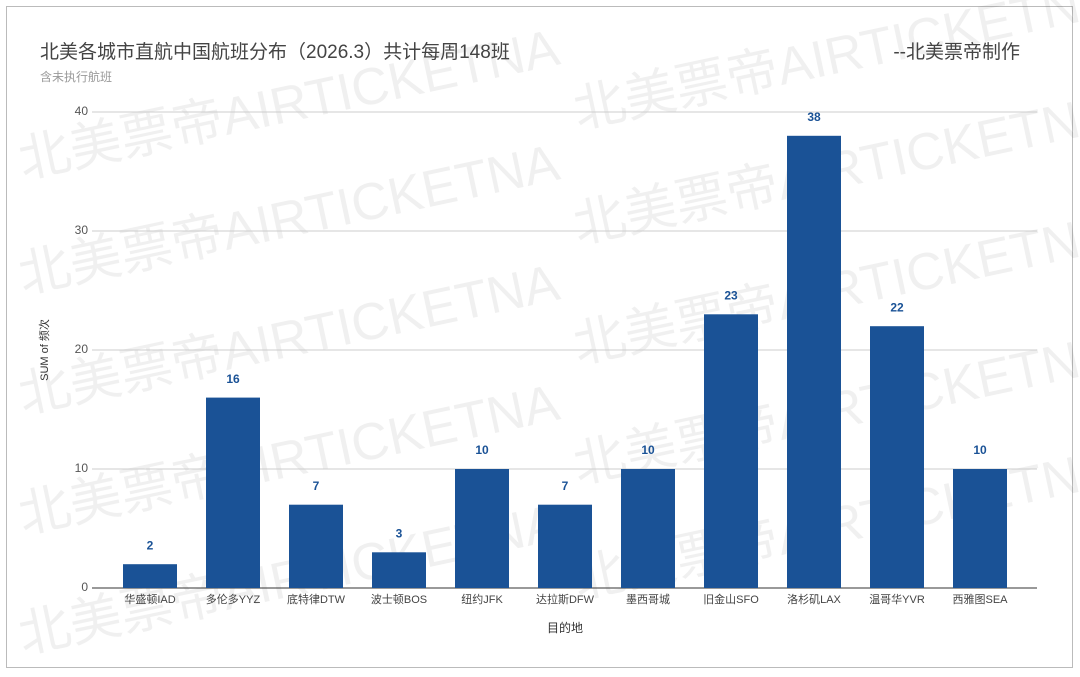 The height and width of the screenshot is (677, 1080). I want to click on credit: --北美票帝制作, so click(956, 52).